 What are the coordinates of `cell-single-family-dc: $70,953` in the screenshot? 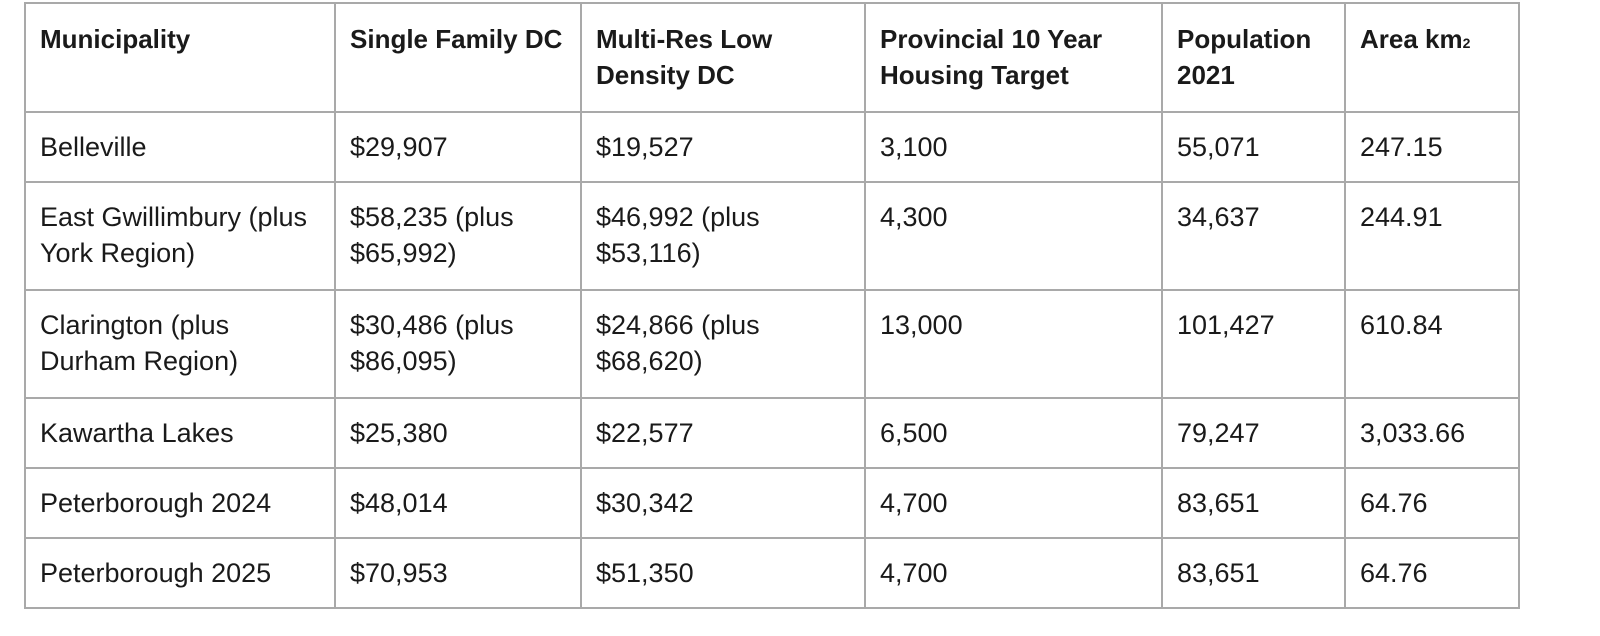 It's located at (458, 573).